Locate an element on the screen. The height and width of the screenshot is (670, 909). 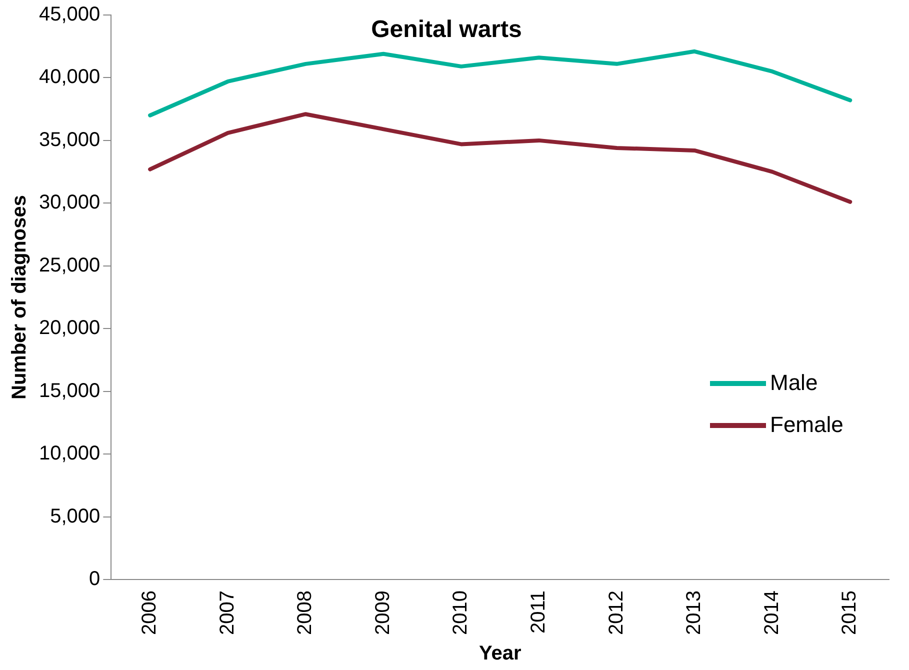
y-tick-label: 20,000 is located at coordinates (69, 328).